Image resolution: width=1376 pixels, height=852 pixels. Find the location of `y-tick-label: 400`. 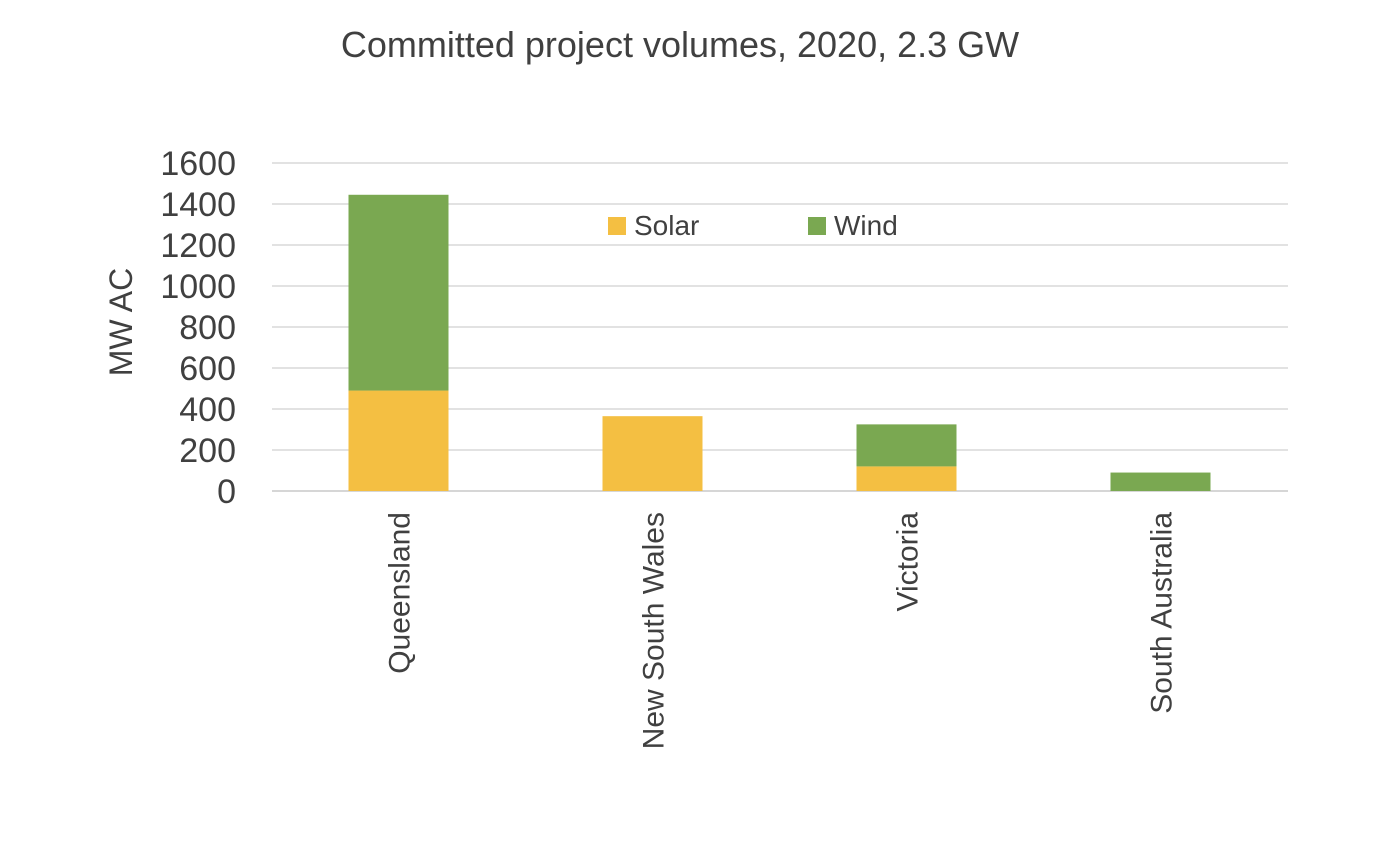

y-tick-label: 400 is located at coordinates (207, 410).